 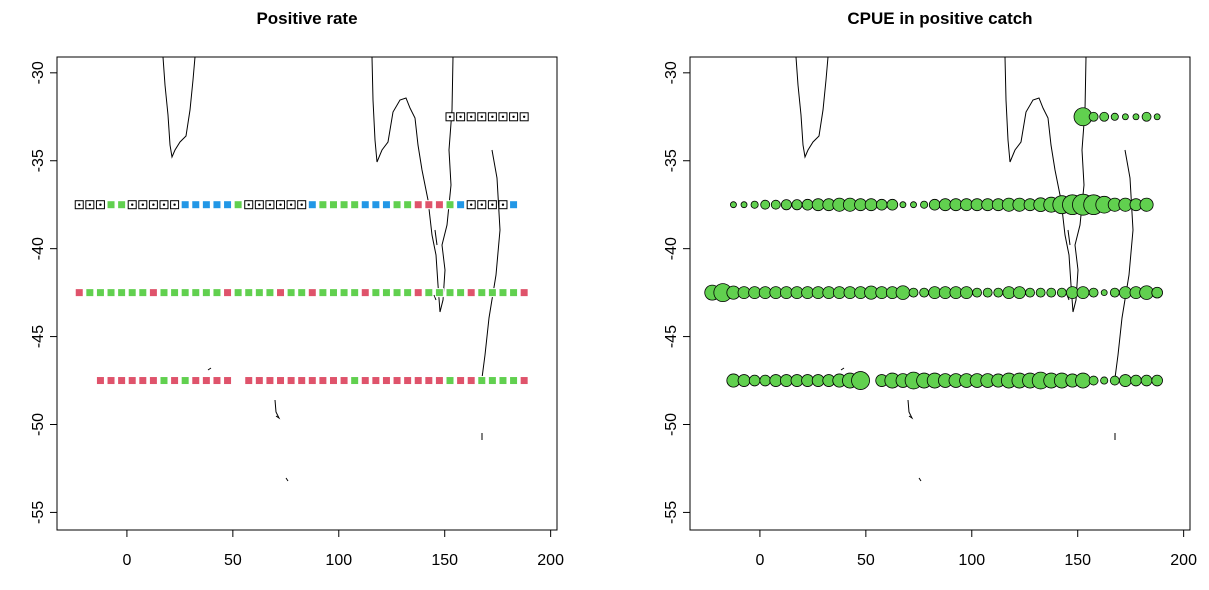 What do you see at coordinates (38, 336) in the screenshot?
I see `y-tick-label: -45` at bounding box center [38, 336].